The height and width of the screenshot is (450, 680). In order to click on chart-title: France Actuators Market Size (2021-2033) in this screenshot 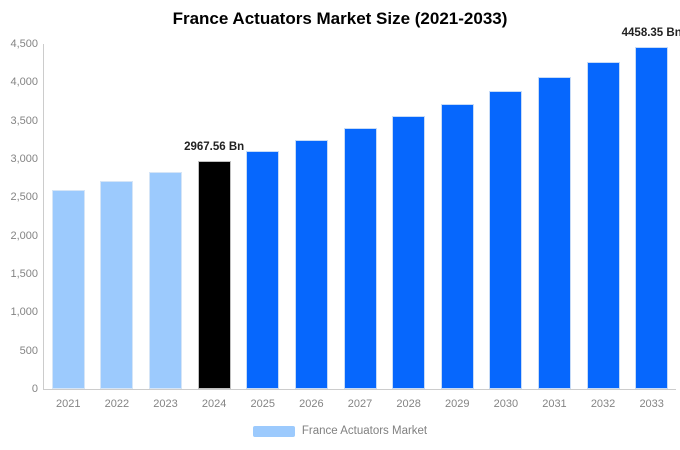, I will do `click(340, 18)`.